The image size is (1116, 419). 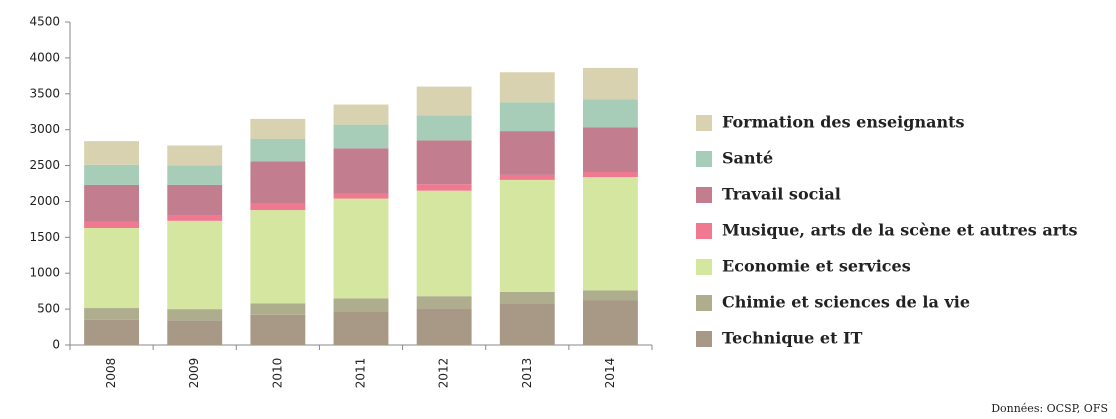 I want to click on legend-label: Santé, so click(x=747, y=158).